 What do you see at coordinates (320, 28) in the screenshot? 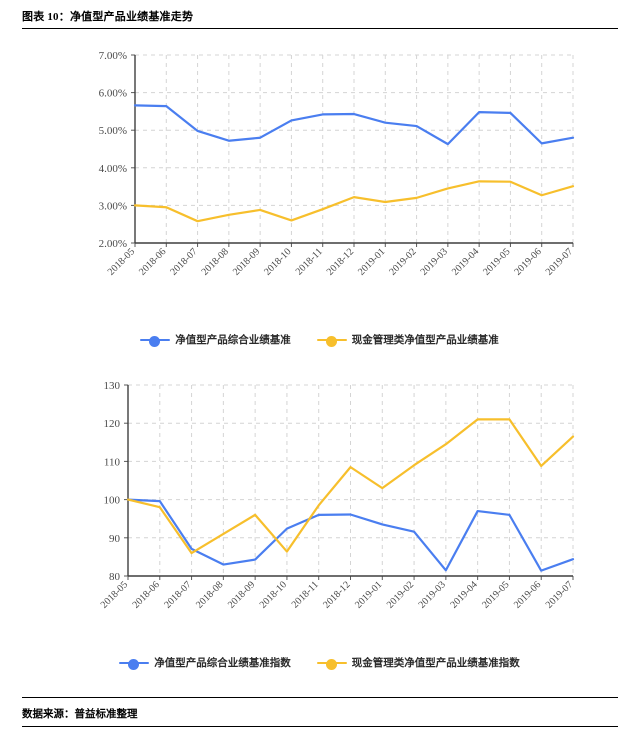
I see `header-divider` at bounding box center [320, 28].